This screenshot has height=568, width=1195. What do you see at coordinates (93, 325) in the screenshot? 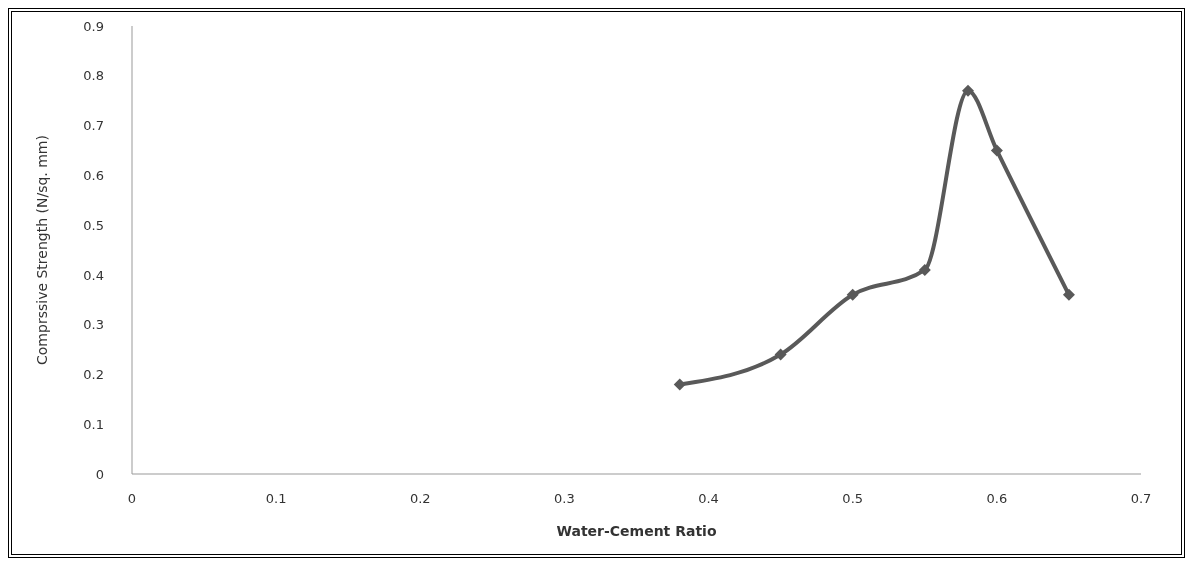
I see `y-tick-label: 0.3` at bounding box center [93, 325].